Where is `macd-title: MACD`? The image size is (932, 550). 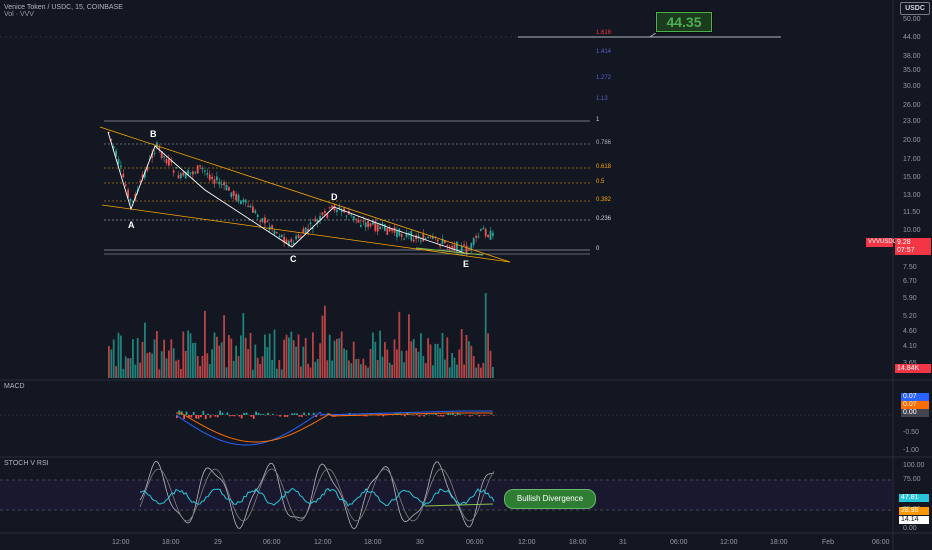 macd-title: MACD is located at coordinates (14, 386).